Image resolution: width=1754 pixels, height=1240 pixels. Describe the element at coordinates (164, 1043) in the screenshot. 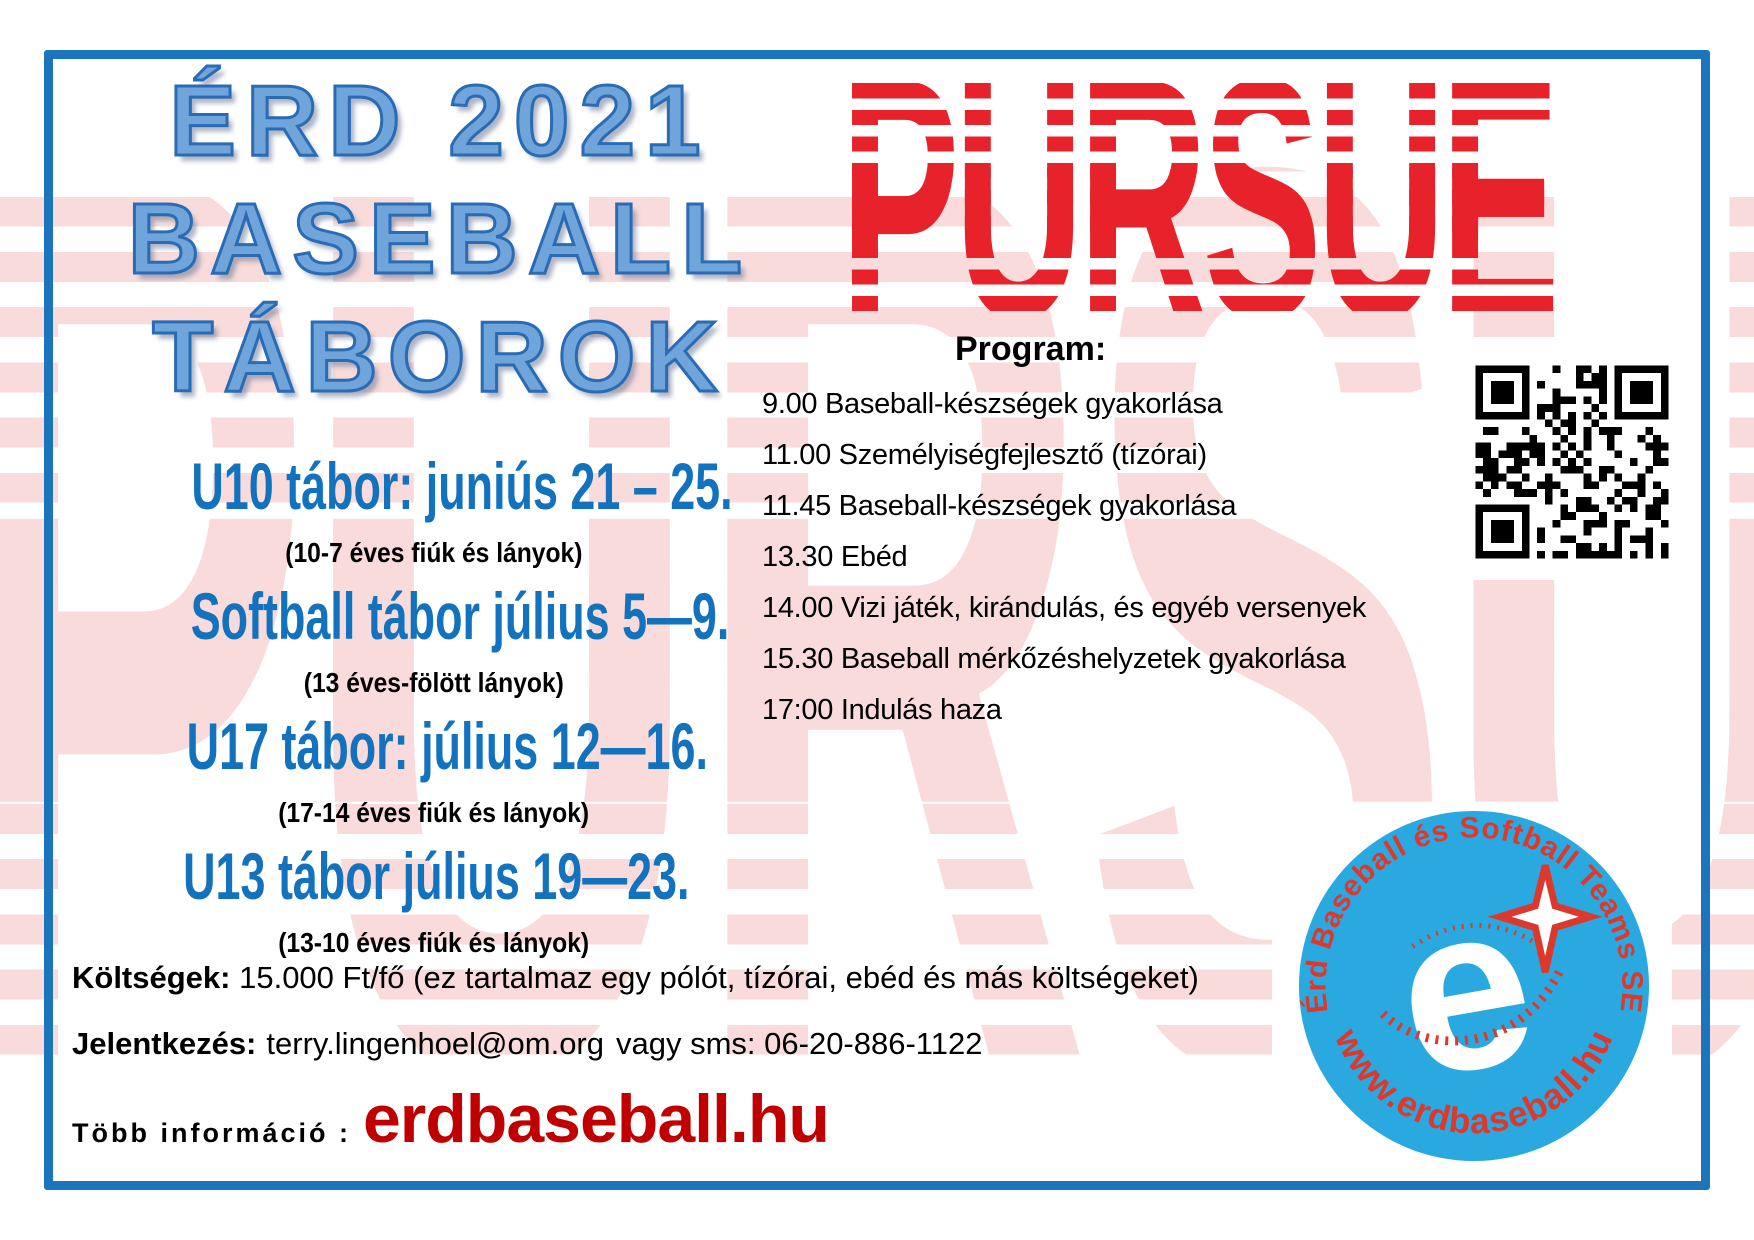

I see `registration-label: Jelentkezés:` at that location.